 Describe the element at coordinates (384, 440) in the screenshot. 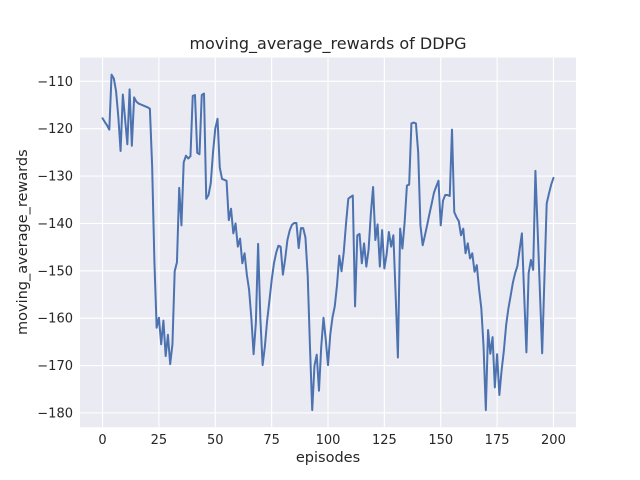

I see `x-tick-label: 125` at that location.